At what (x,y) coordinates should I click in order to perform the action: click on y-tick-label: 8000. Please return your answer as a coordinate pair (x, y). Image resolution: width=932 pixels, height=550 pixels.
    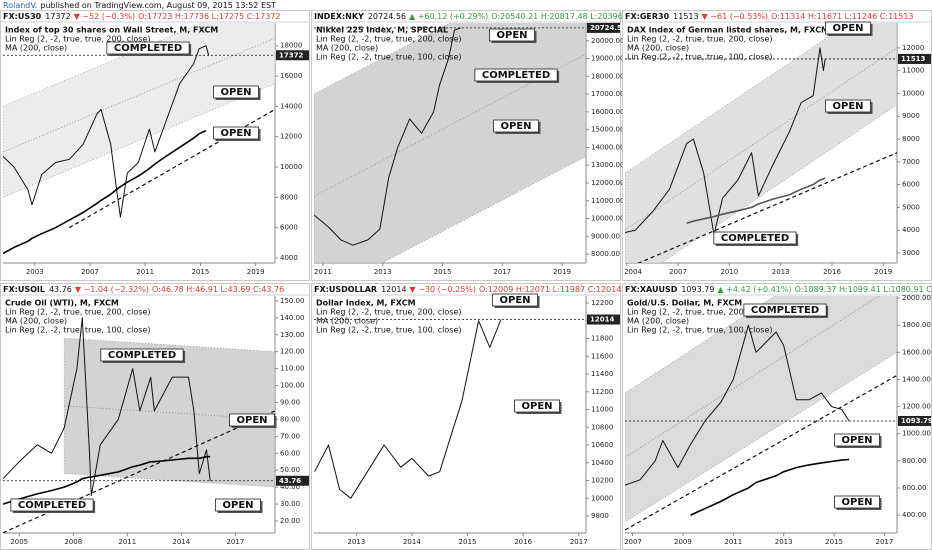
    Looking at the image, I should click on (289, 197).